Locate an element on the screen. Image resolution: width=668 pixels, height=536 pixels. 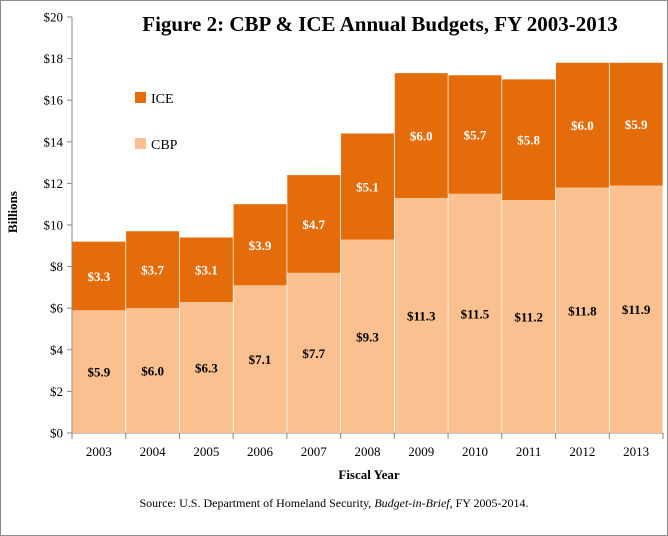
data-label-ice-2010: $5.7 is located at coordinates (475, 135).